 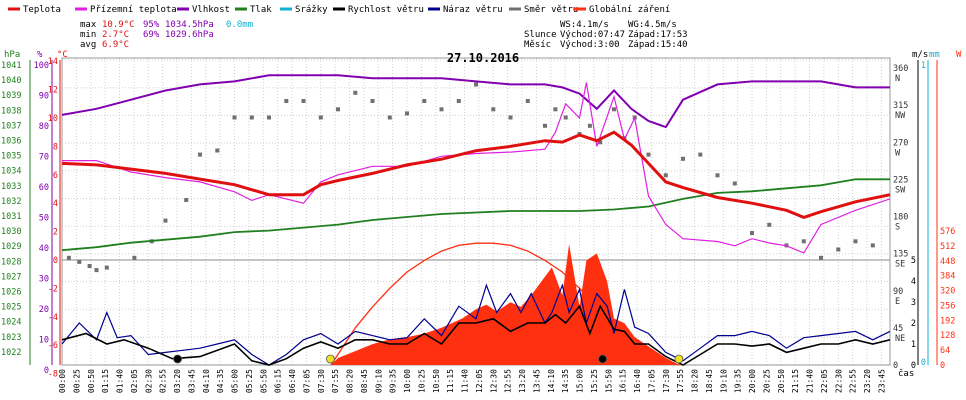 What do you see at coordinates (11, 96) in the screenshot?
I see `axis-hpa-tick: 1039` at bounding box center [11, 96].